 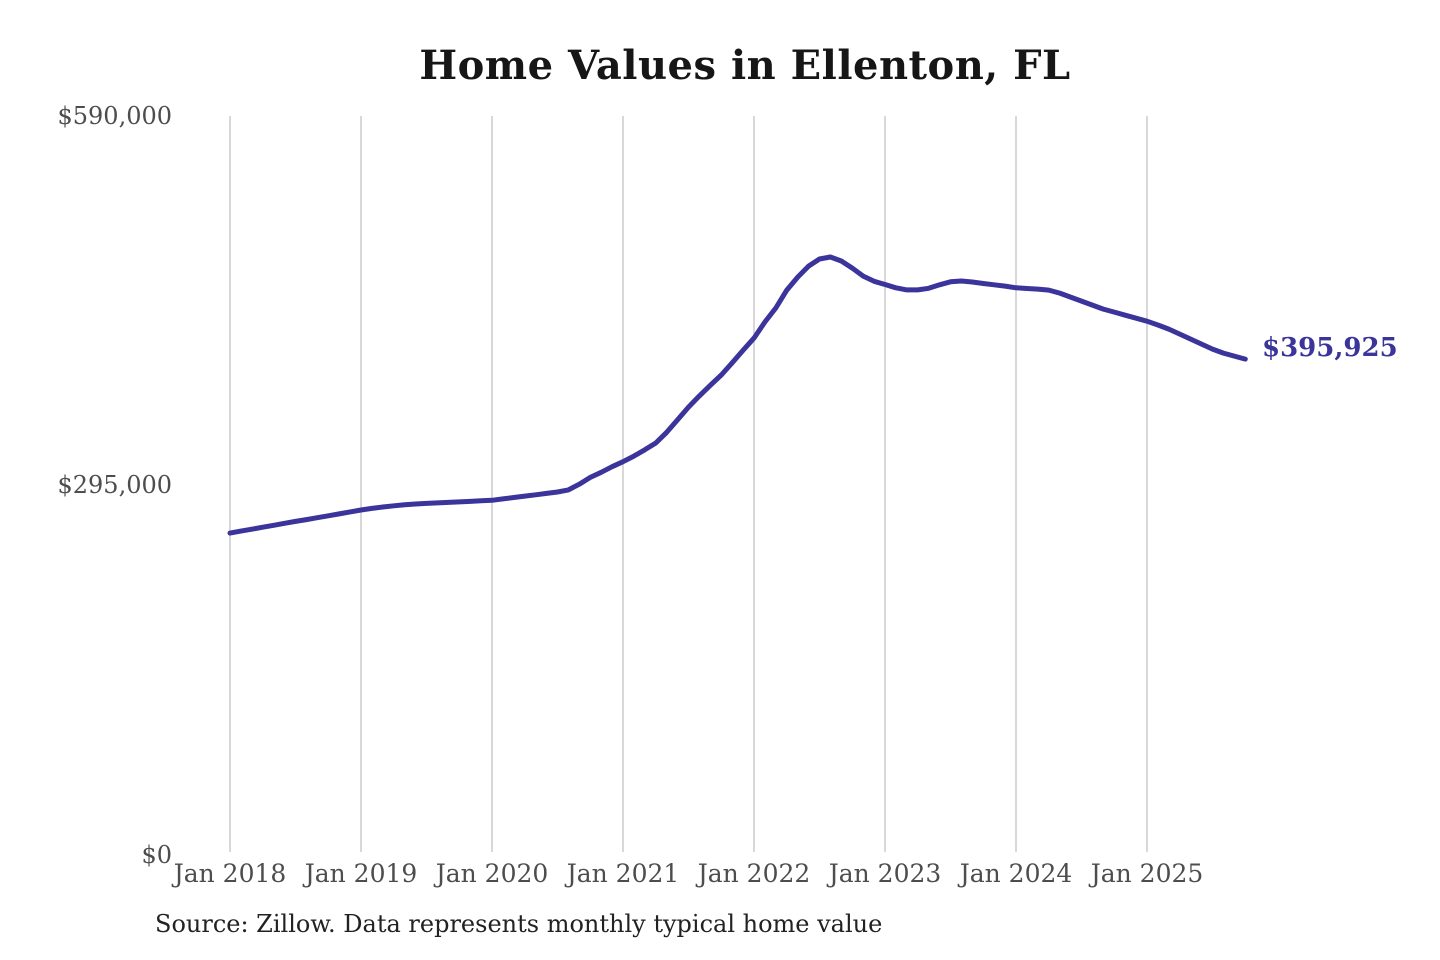 I want to click on y-axis-tick-label: $0, so click(x=156, y=855).